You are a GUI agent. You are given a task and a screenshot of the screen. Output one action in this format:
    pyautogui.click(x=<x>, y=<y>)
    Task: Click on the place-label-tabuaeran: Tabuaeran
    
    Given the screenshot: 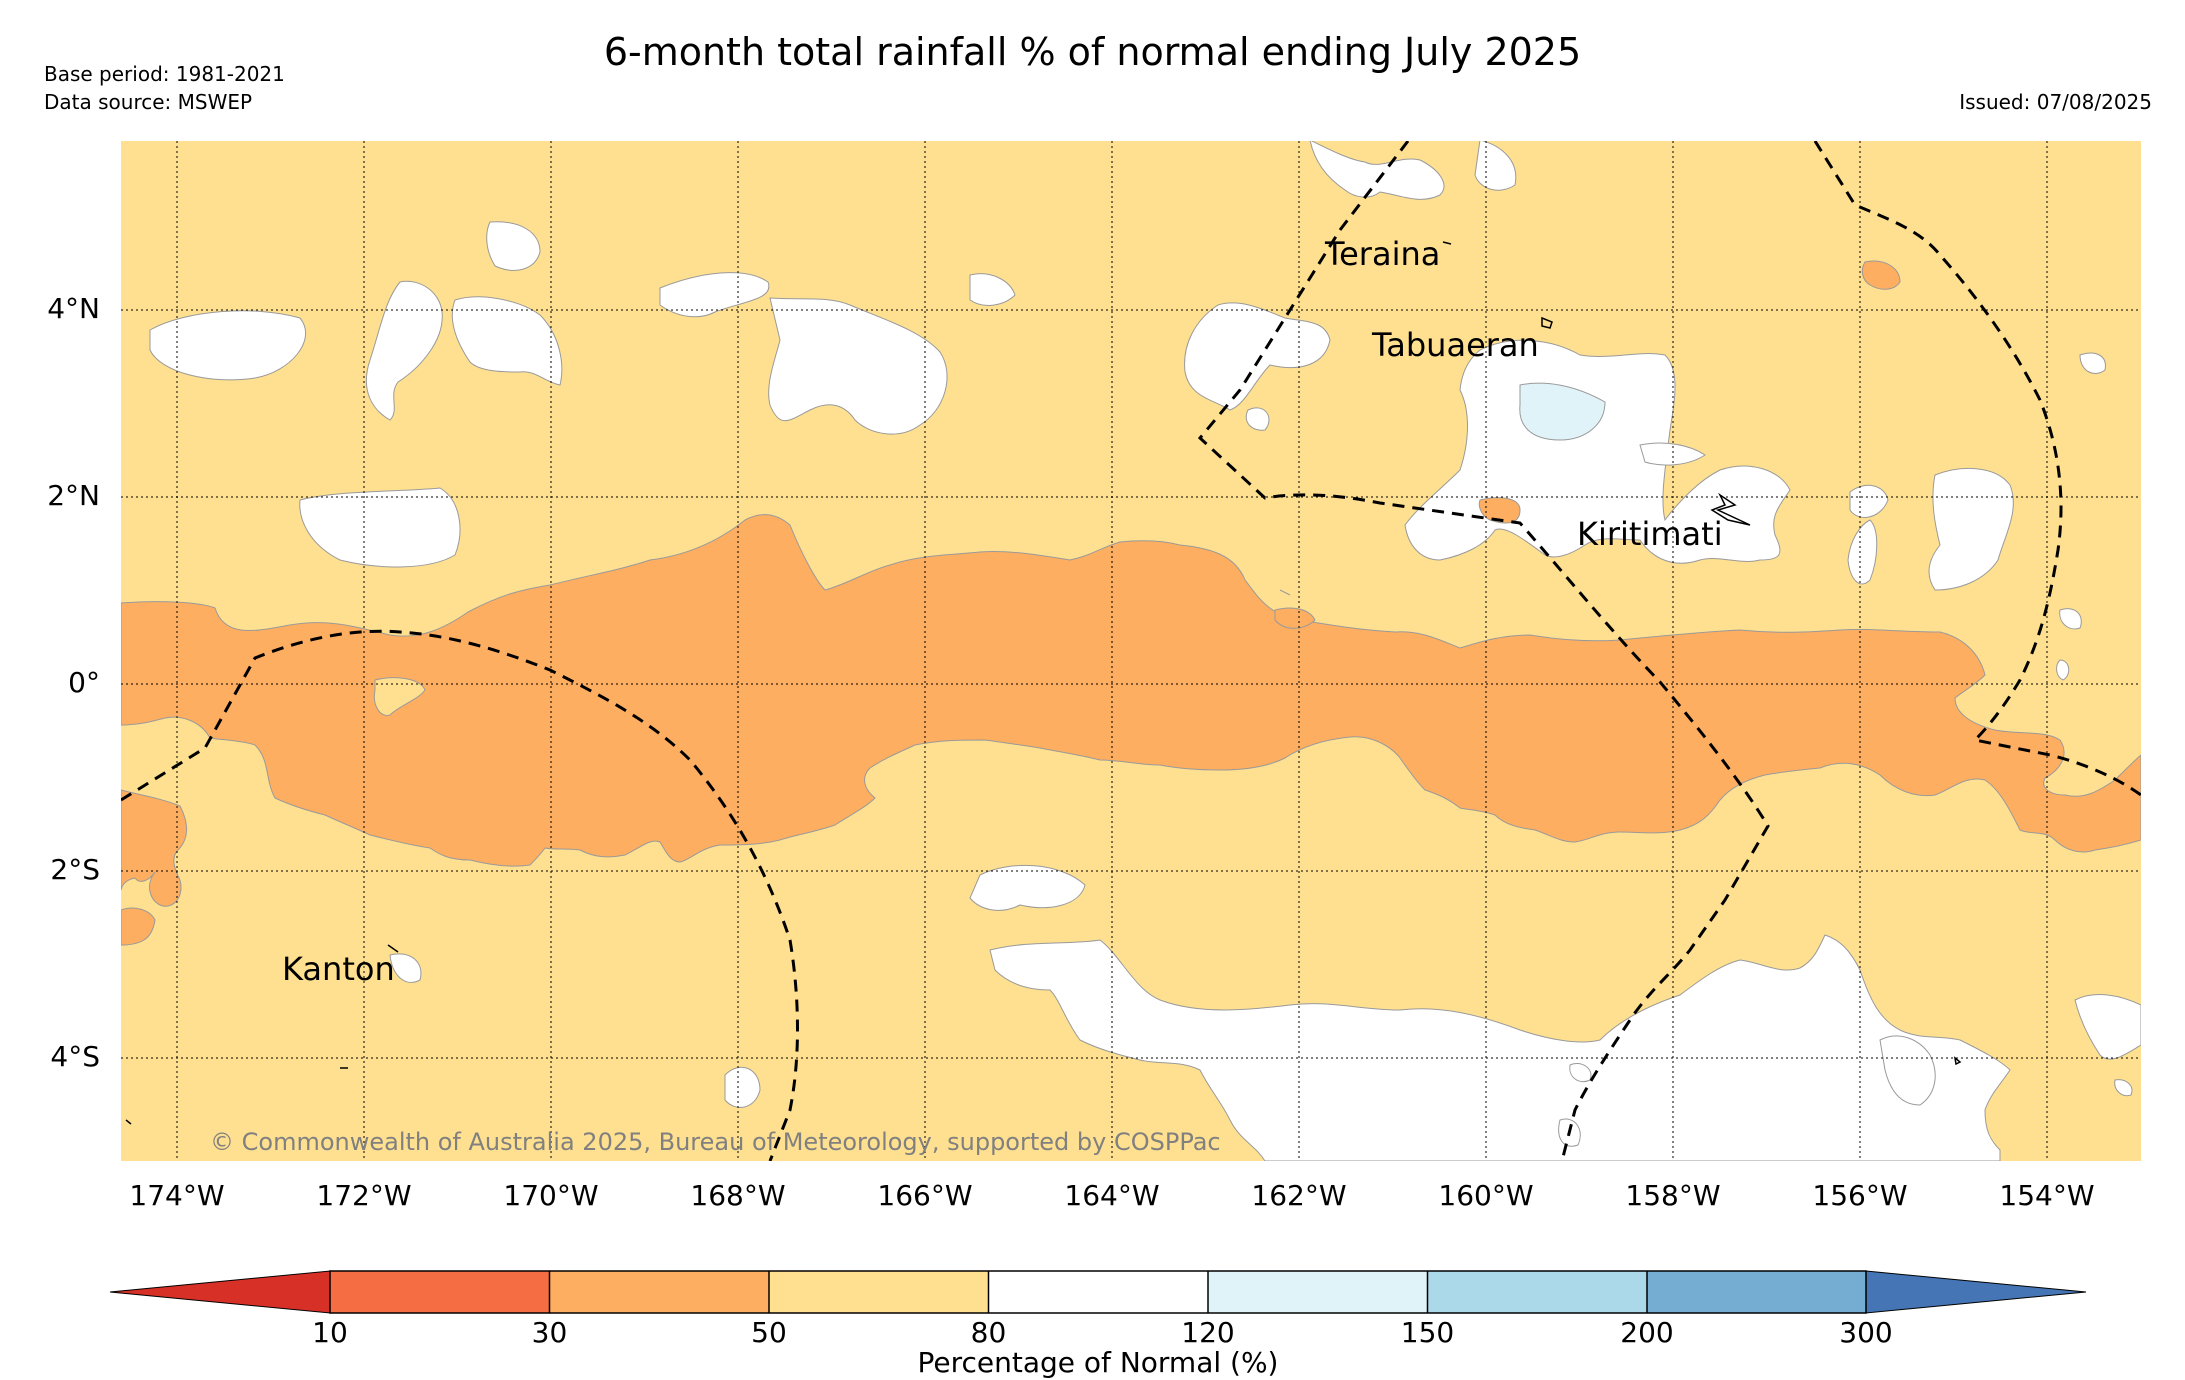 What is the action you would take?
    pyautogui.click(x=1455, y=345)
    